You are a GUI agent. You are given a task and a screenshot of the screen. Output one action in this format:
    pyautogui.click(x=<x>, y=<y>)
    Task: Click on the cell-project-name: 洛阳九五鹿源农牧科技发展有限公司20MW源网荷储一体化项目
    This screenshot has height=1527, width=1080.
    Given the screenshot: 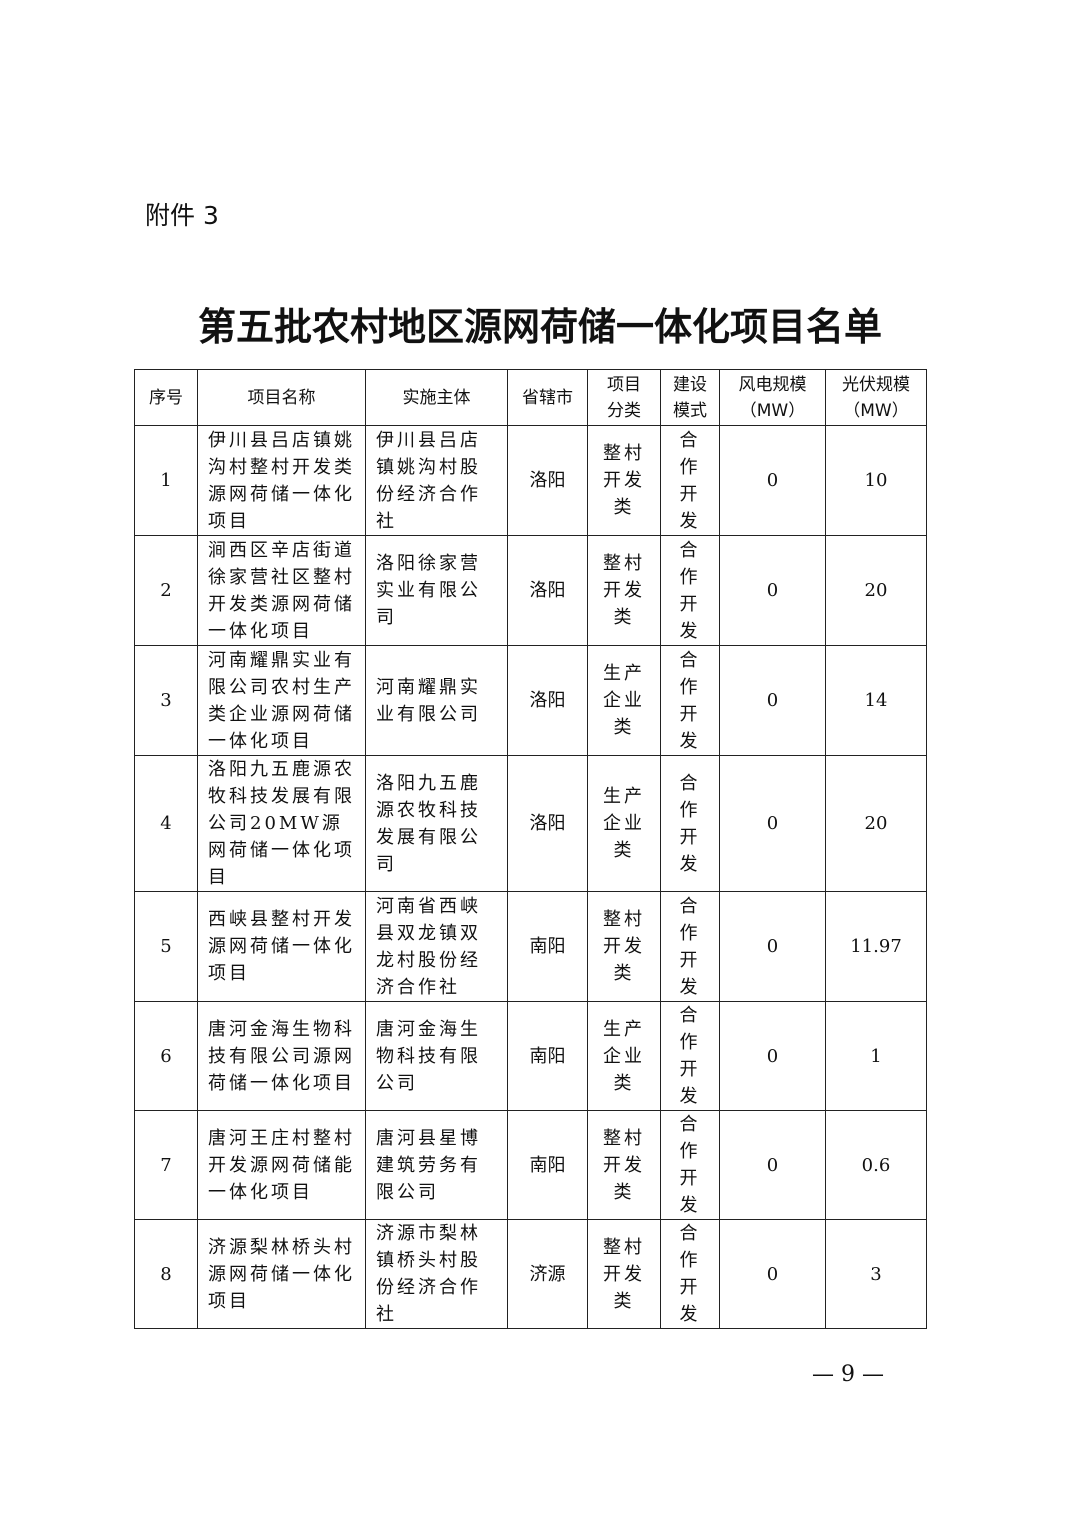 What is the action you would take?
    pyautogui.click(x=281, y=823)
    